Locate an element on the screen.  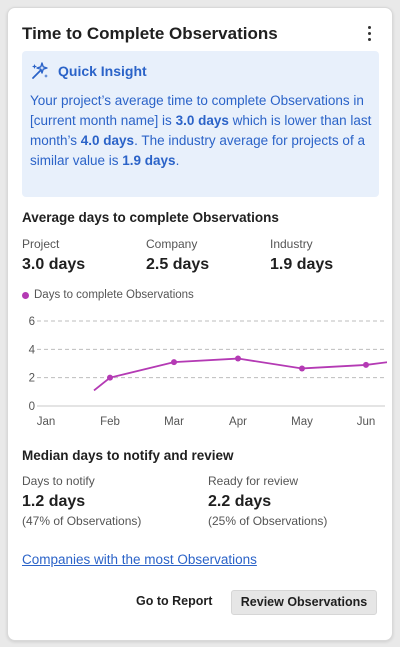
more-options-icon is located at coordinates (369, 34).